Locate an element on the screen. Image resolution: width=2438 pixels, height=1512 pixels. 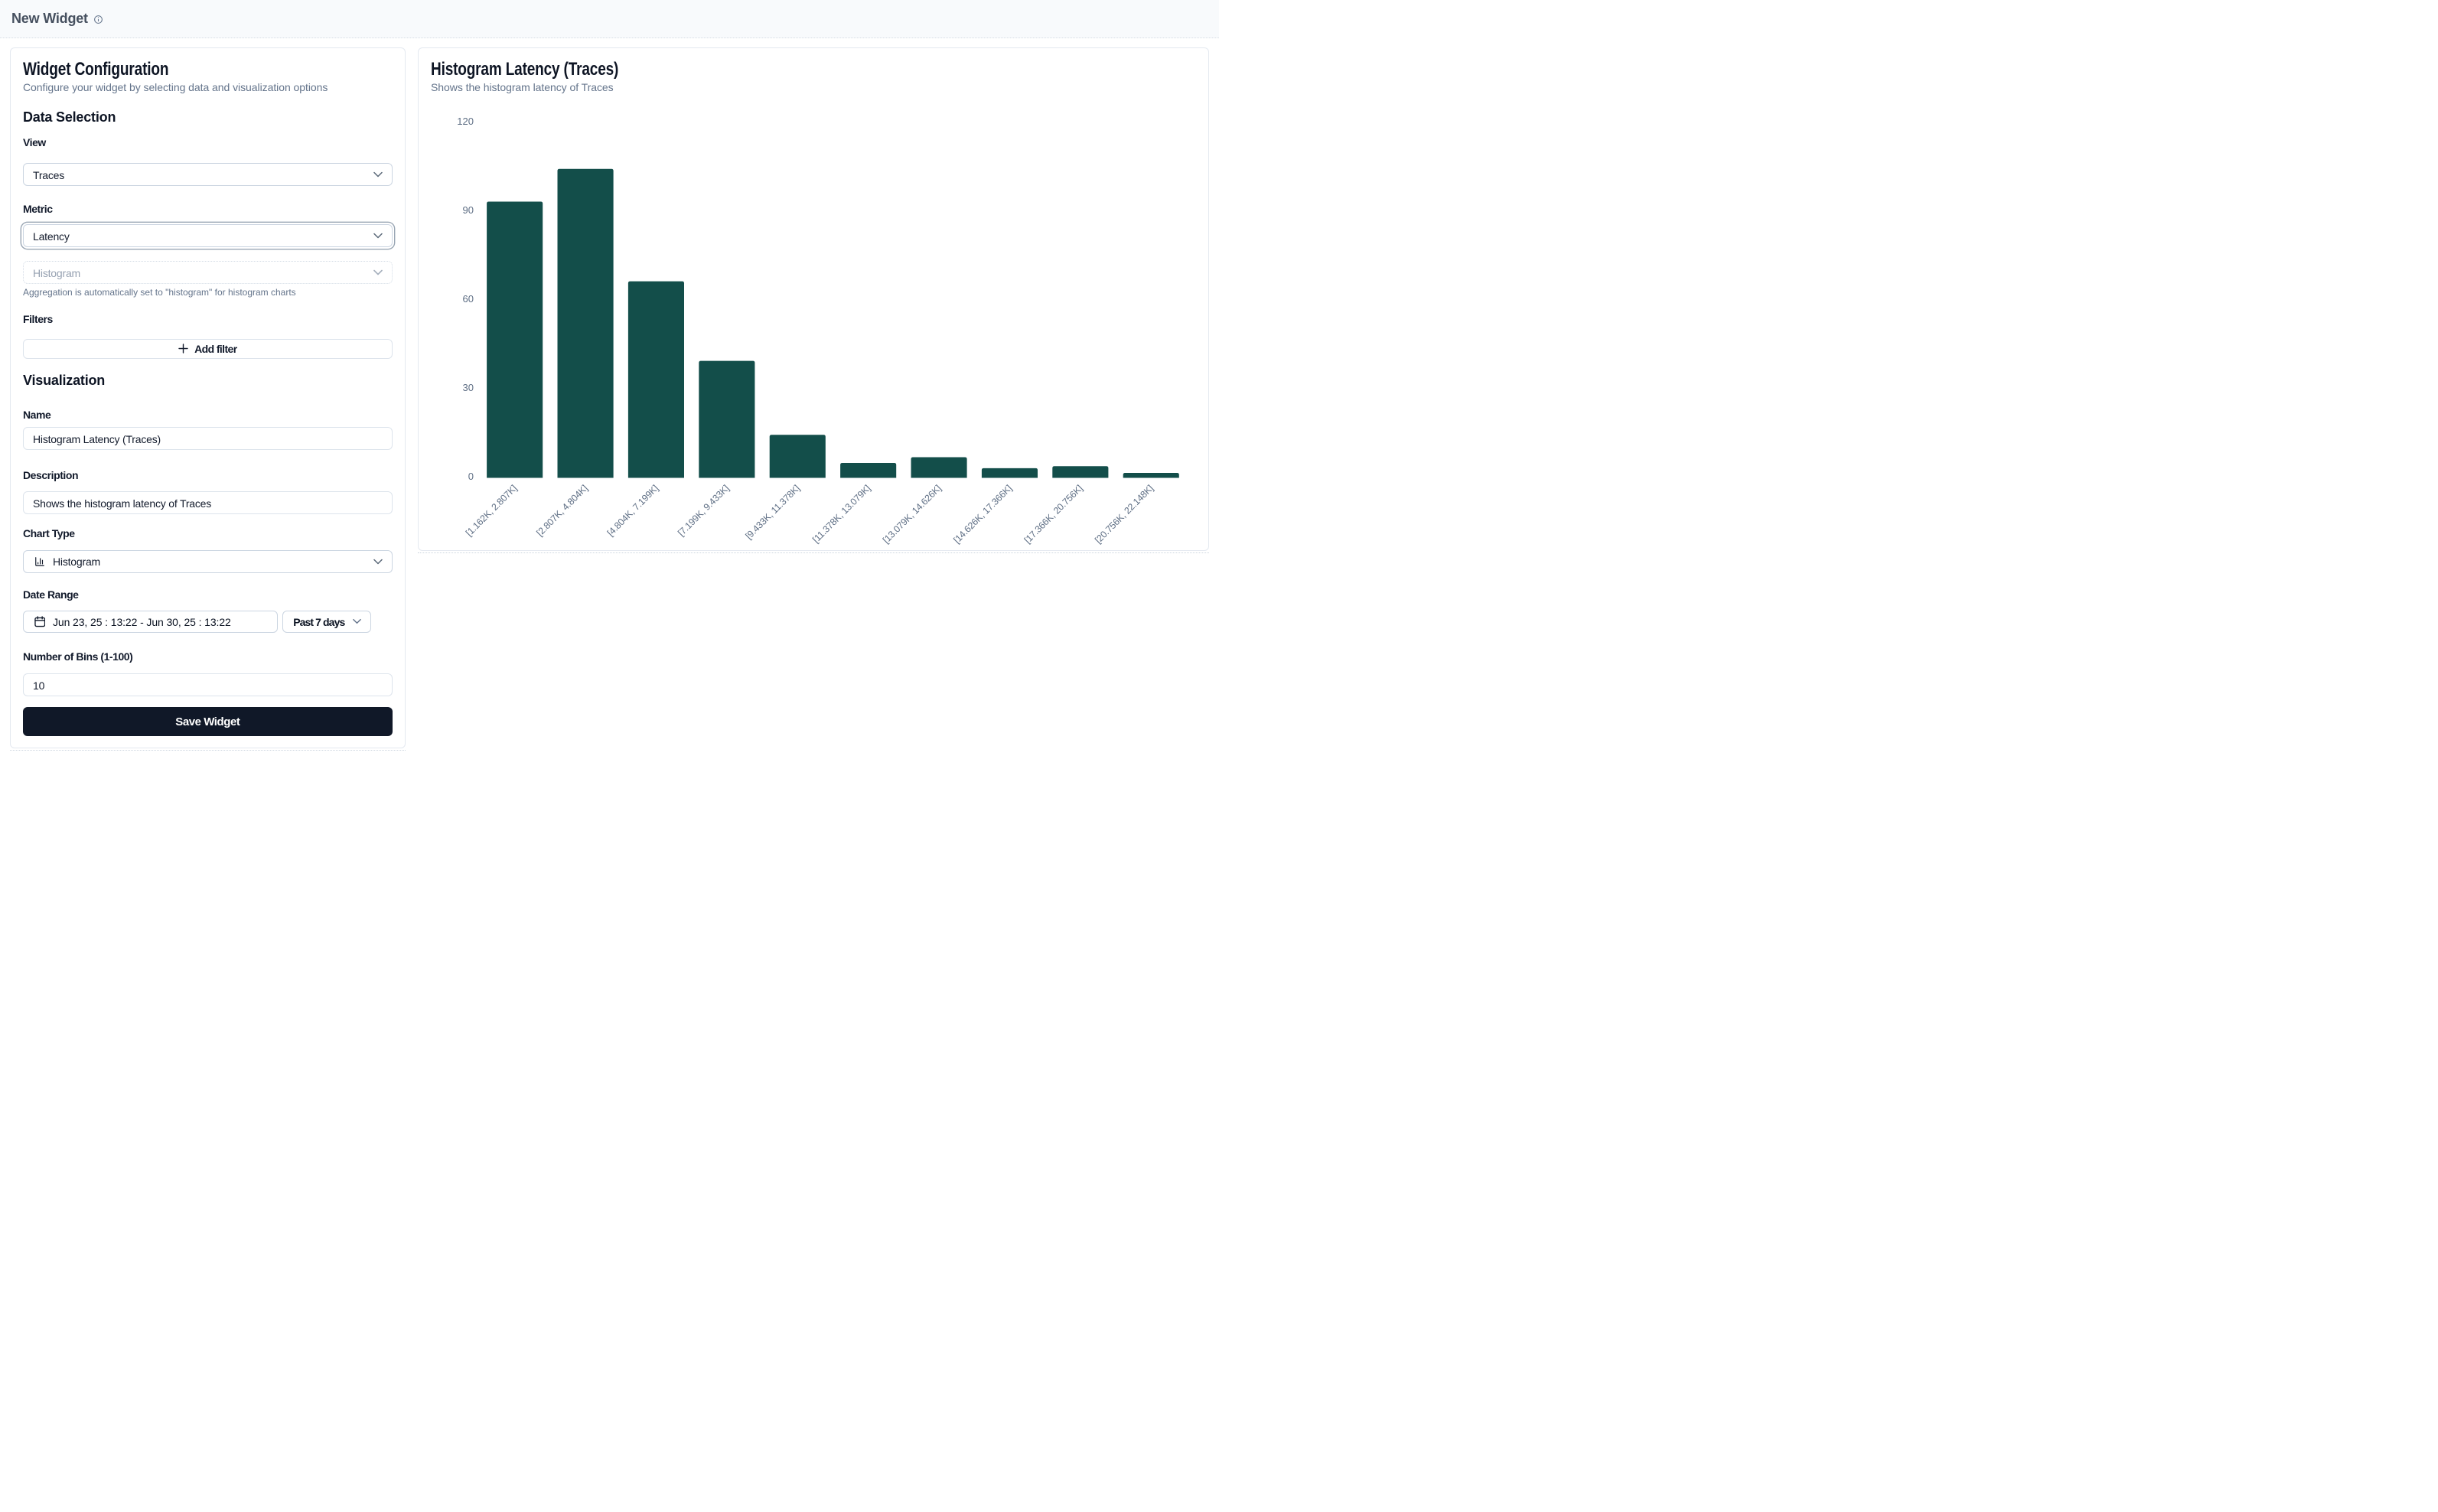
svg-text: 60 is located at coordinates (469, 299).